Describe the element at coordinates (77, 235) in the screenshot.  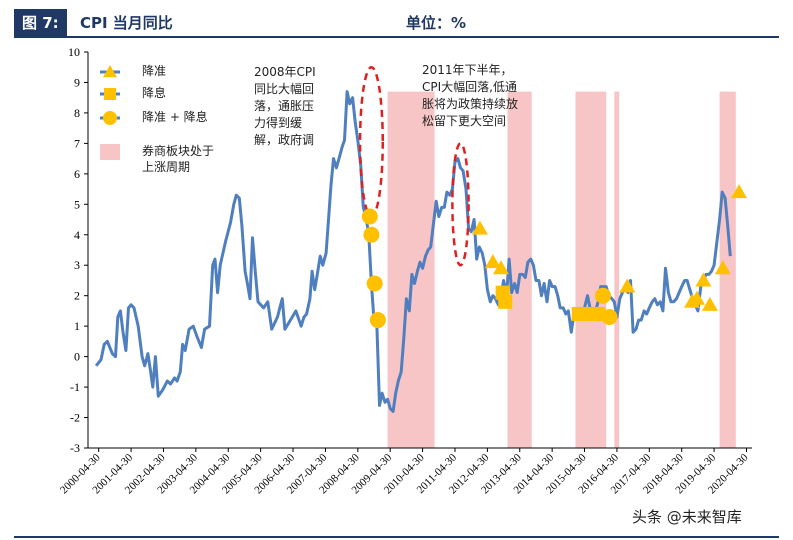
I see `y-tick-label: 4` at that location.